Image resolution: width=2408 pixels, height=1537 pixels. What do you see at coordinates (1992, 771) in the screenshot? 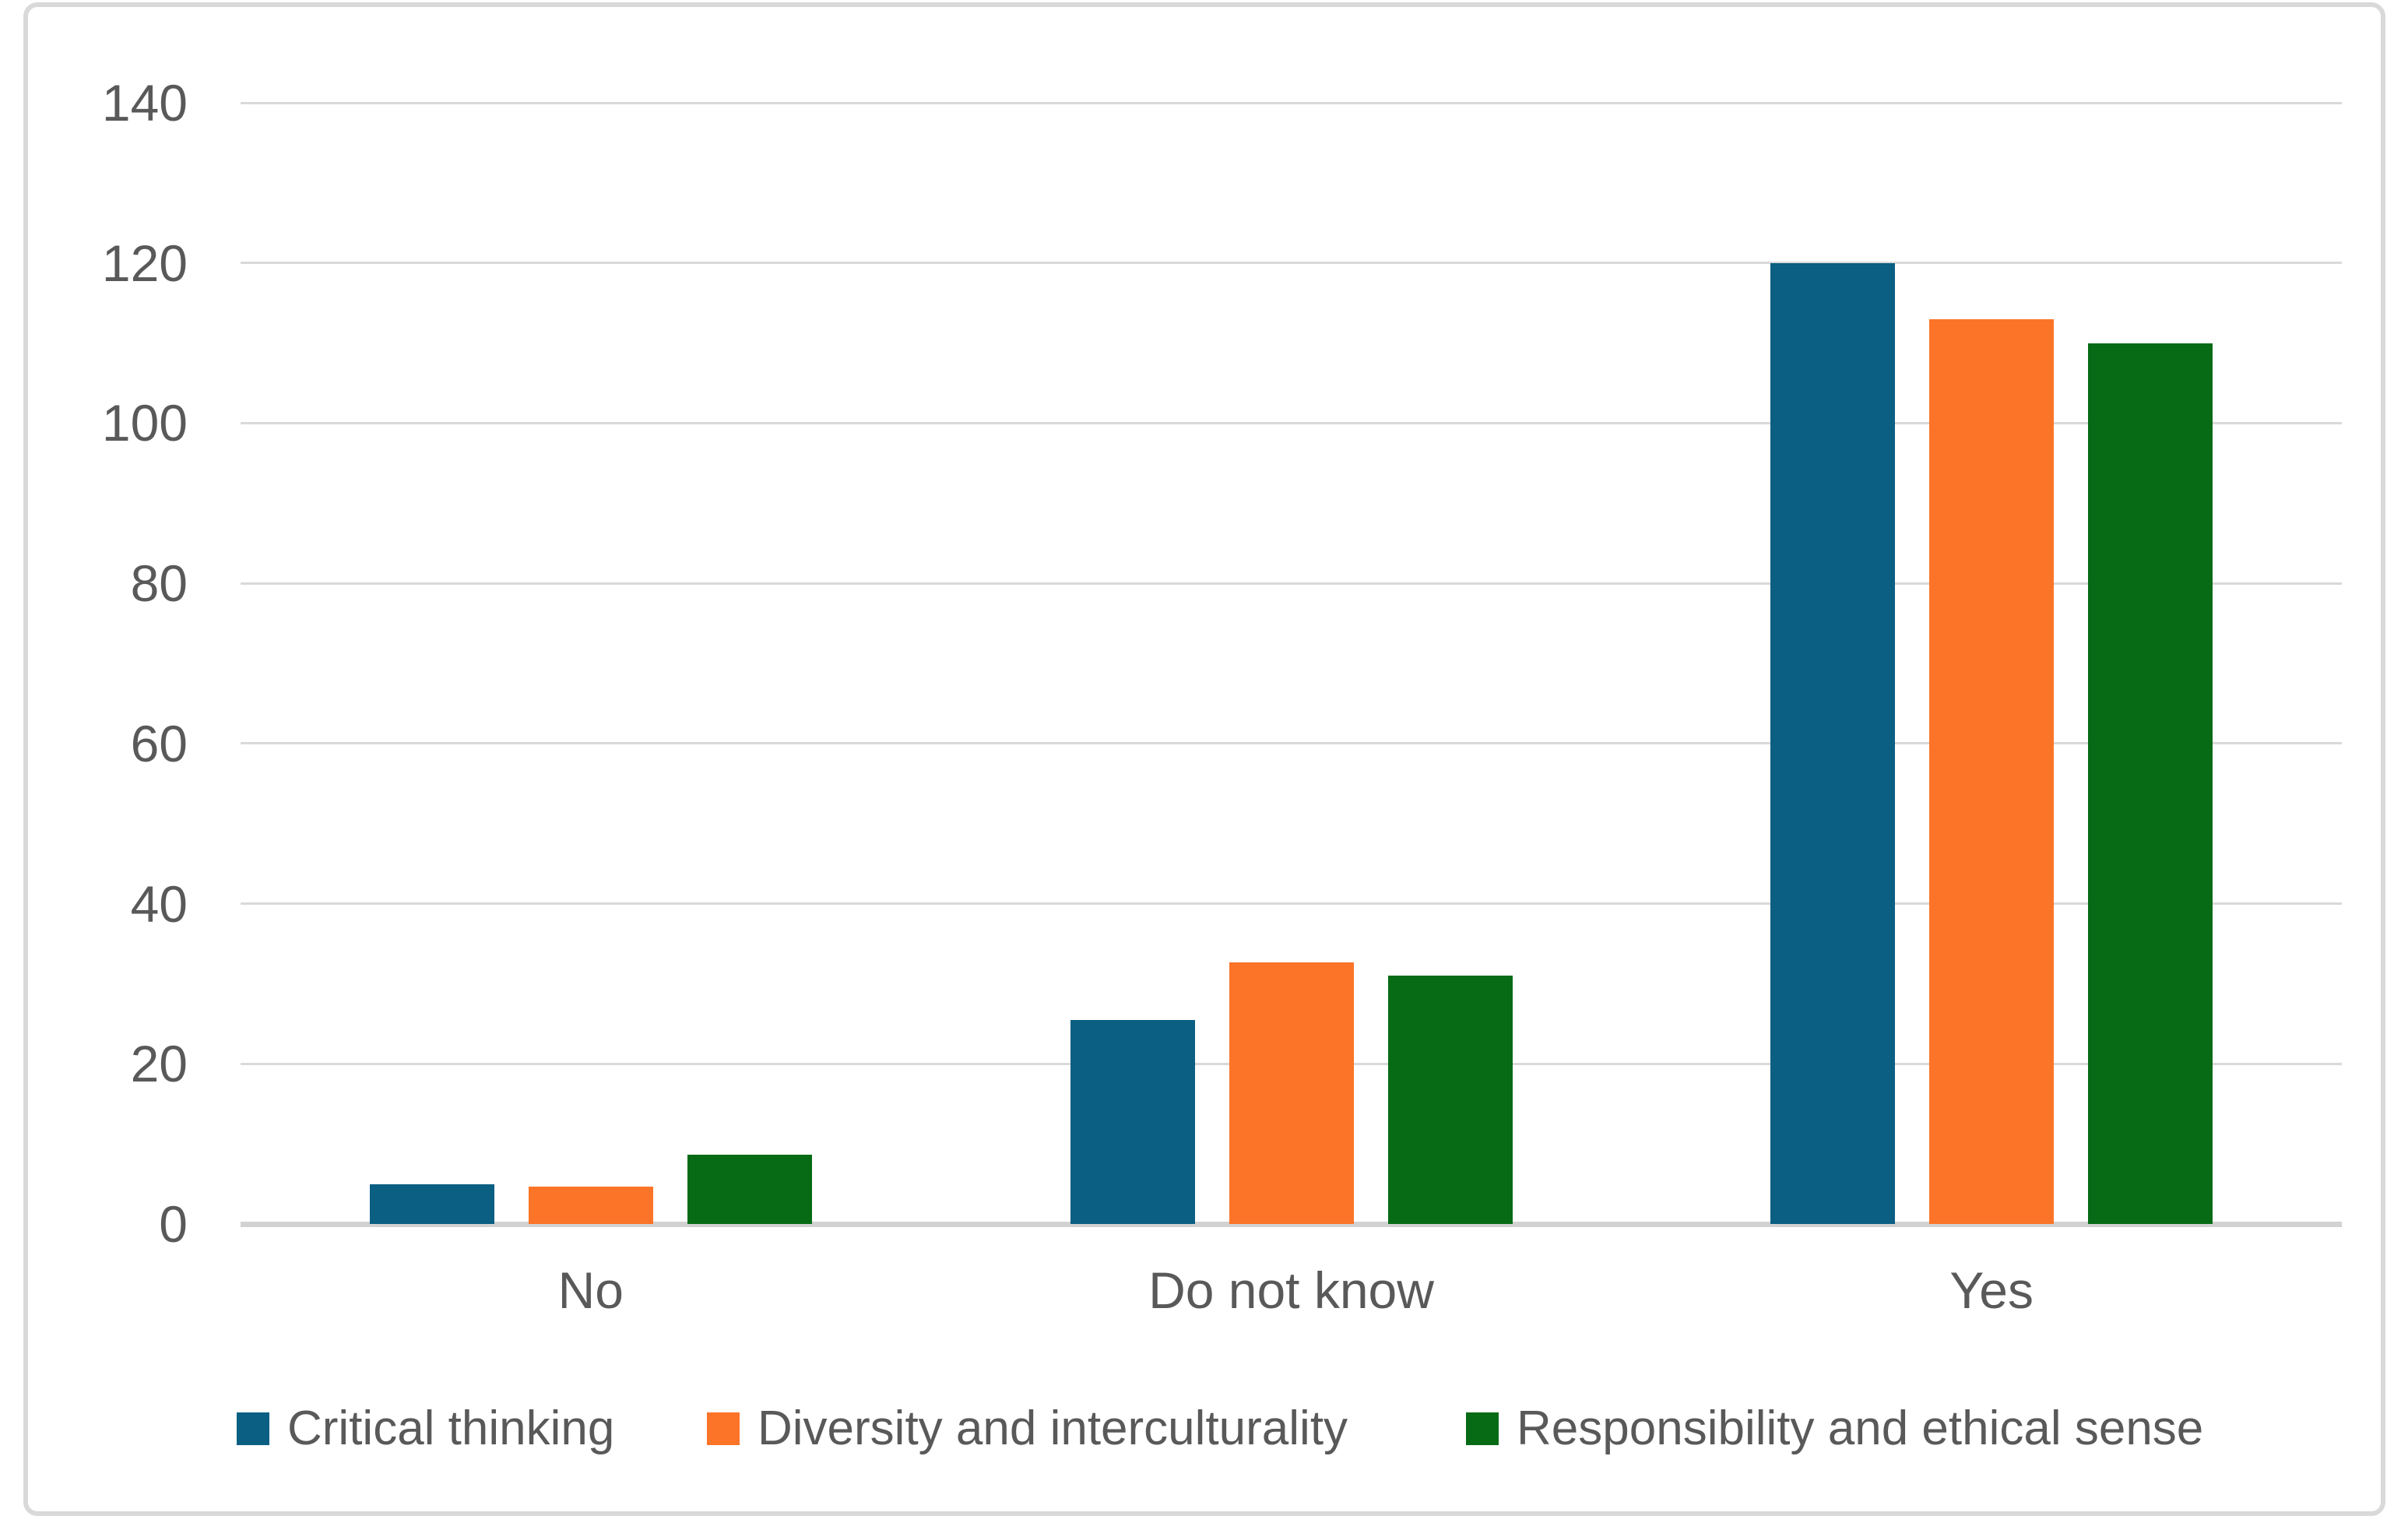
I see `bar-diversity-and-interculturality-yes` at bounding box center [1992, 771].